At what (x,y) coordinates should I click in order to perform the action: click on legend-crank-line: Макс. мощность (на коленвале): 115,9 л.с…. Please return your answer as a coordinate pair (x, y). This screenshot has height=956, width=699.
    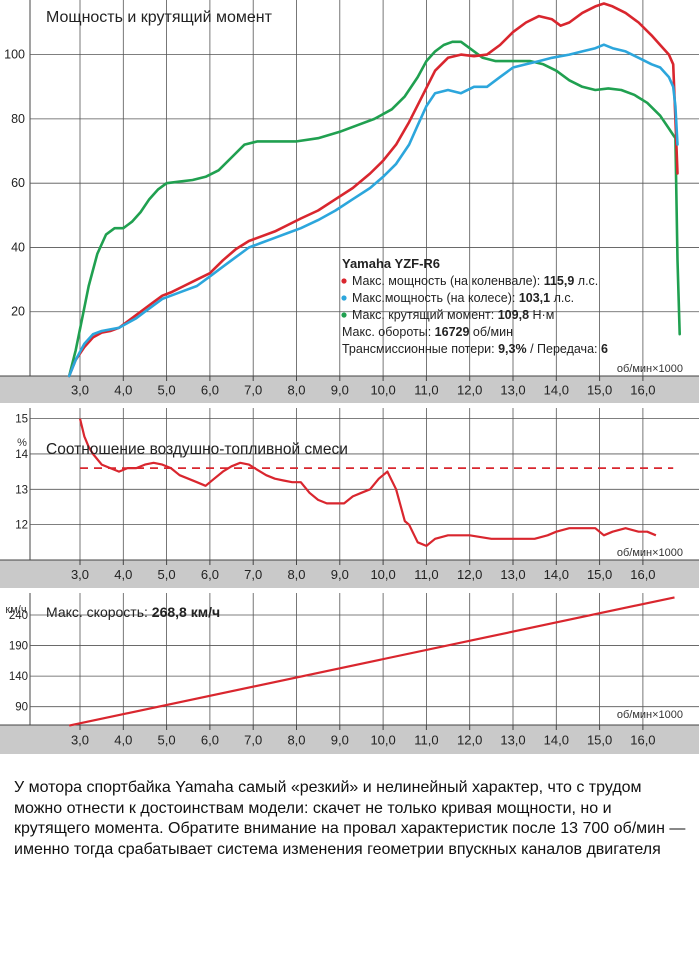
    Looking at the image, I should click on (475, 281).